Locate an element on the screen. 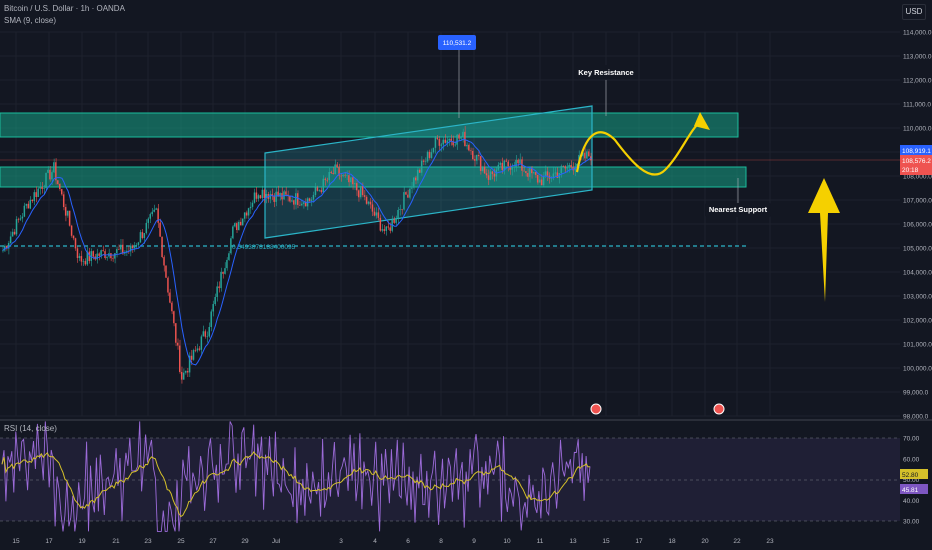 The height and width of the screenshot is (550, 932). rsi-axis: 70.00 60.00 50.00 40.00 30.00 is located at coordinates (911, 481).